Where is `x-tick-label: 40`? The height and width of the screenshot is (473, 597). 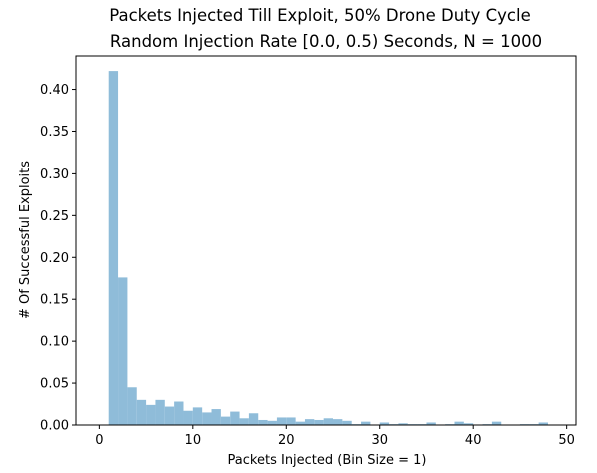
x-tick-label: 40 is located at coordinates (473, 440).